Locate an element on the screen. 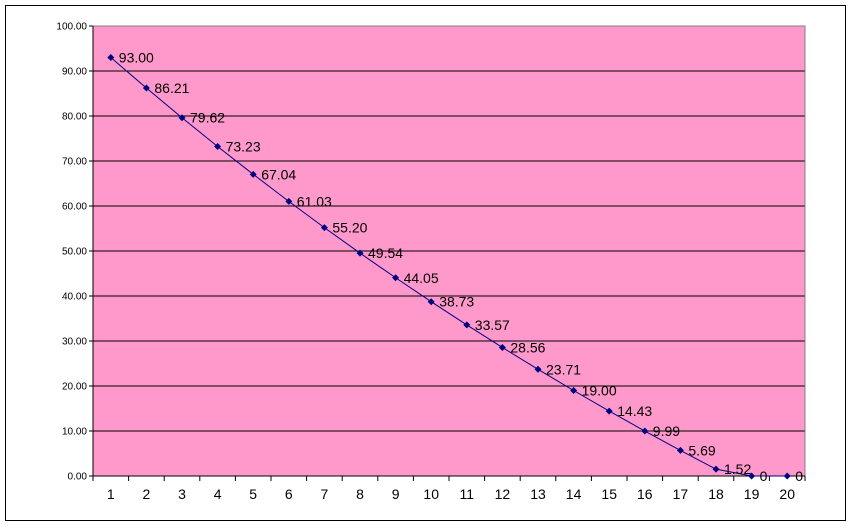 This screenshot has height=528, width=853. data-label: 55.20 is located at coordinates (349, 228).